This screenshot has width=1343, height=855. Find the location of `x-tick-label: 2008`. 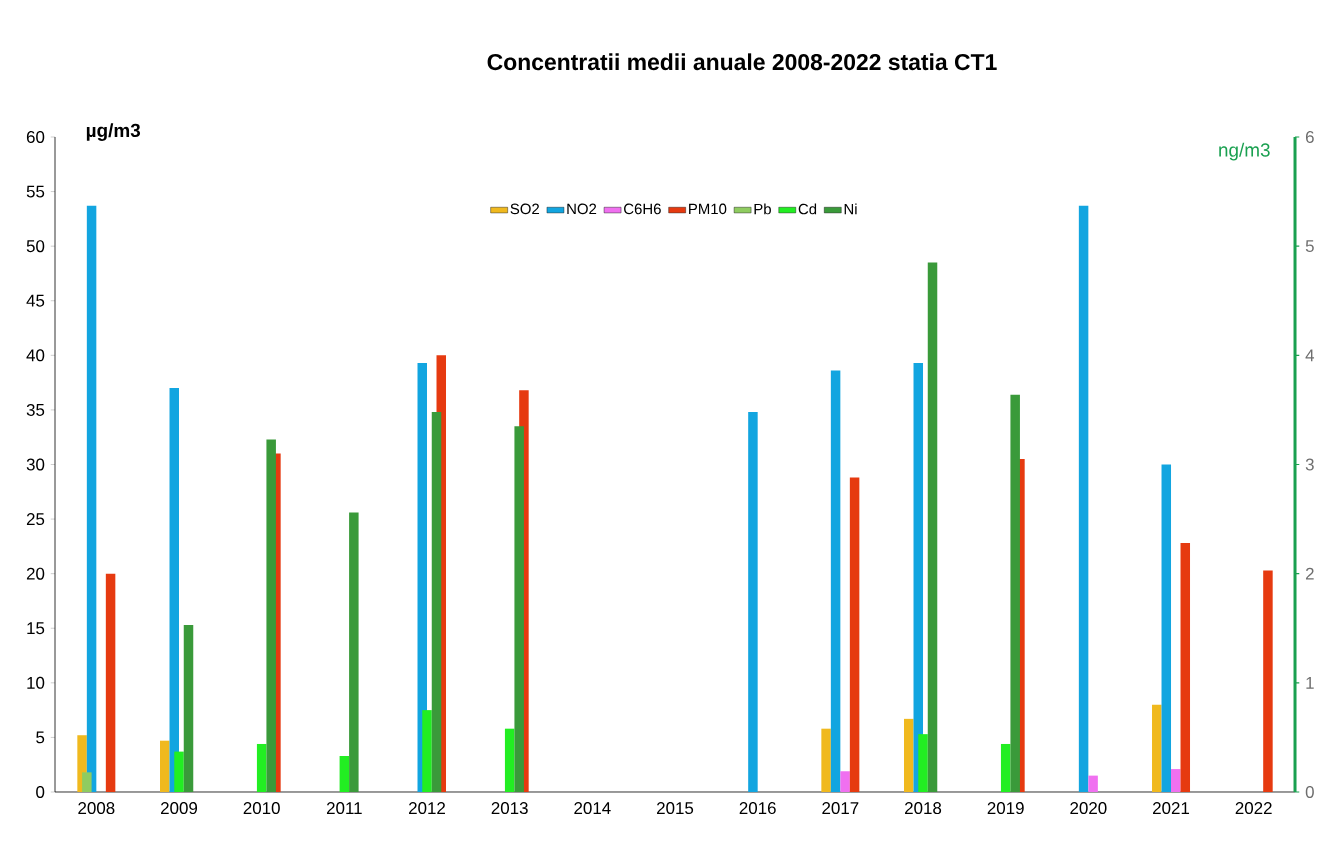

x-tick-label: 2008 is located at coordinates (96, 808).